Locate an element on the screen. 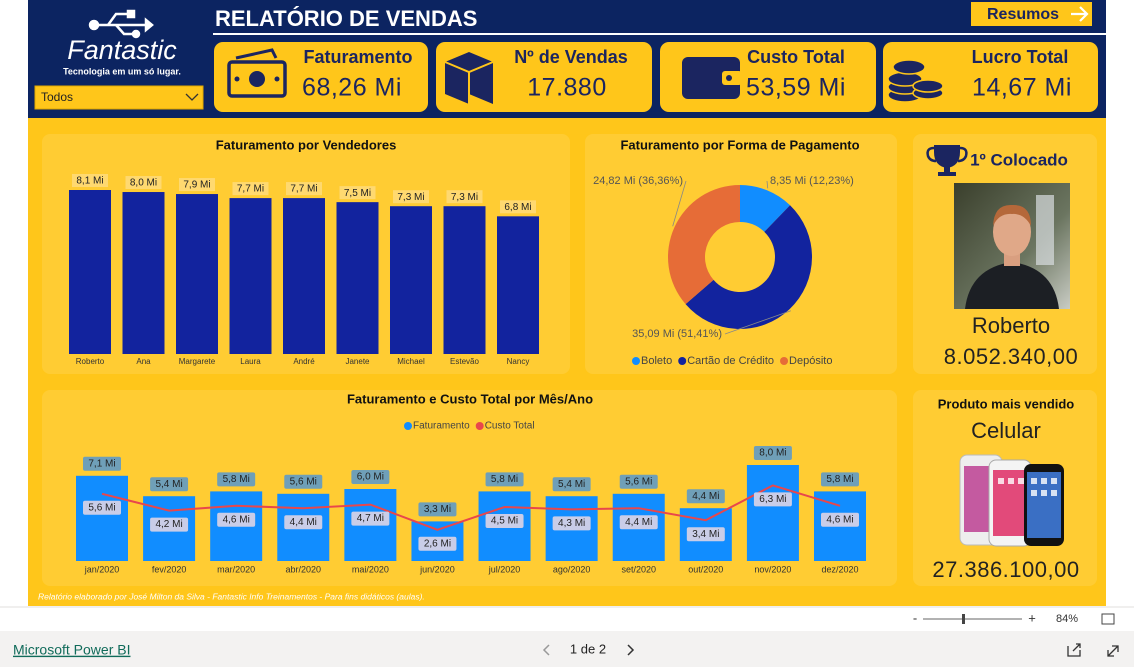 This screenshot has height=667, width=1134. data-label: 7,7 Mi is located at coordinates (250, 189).